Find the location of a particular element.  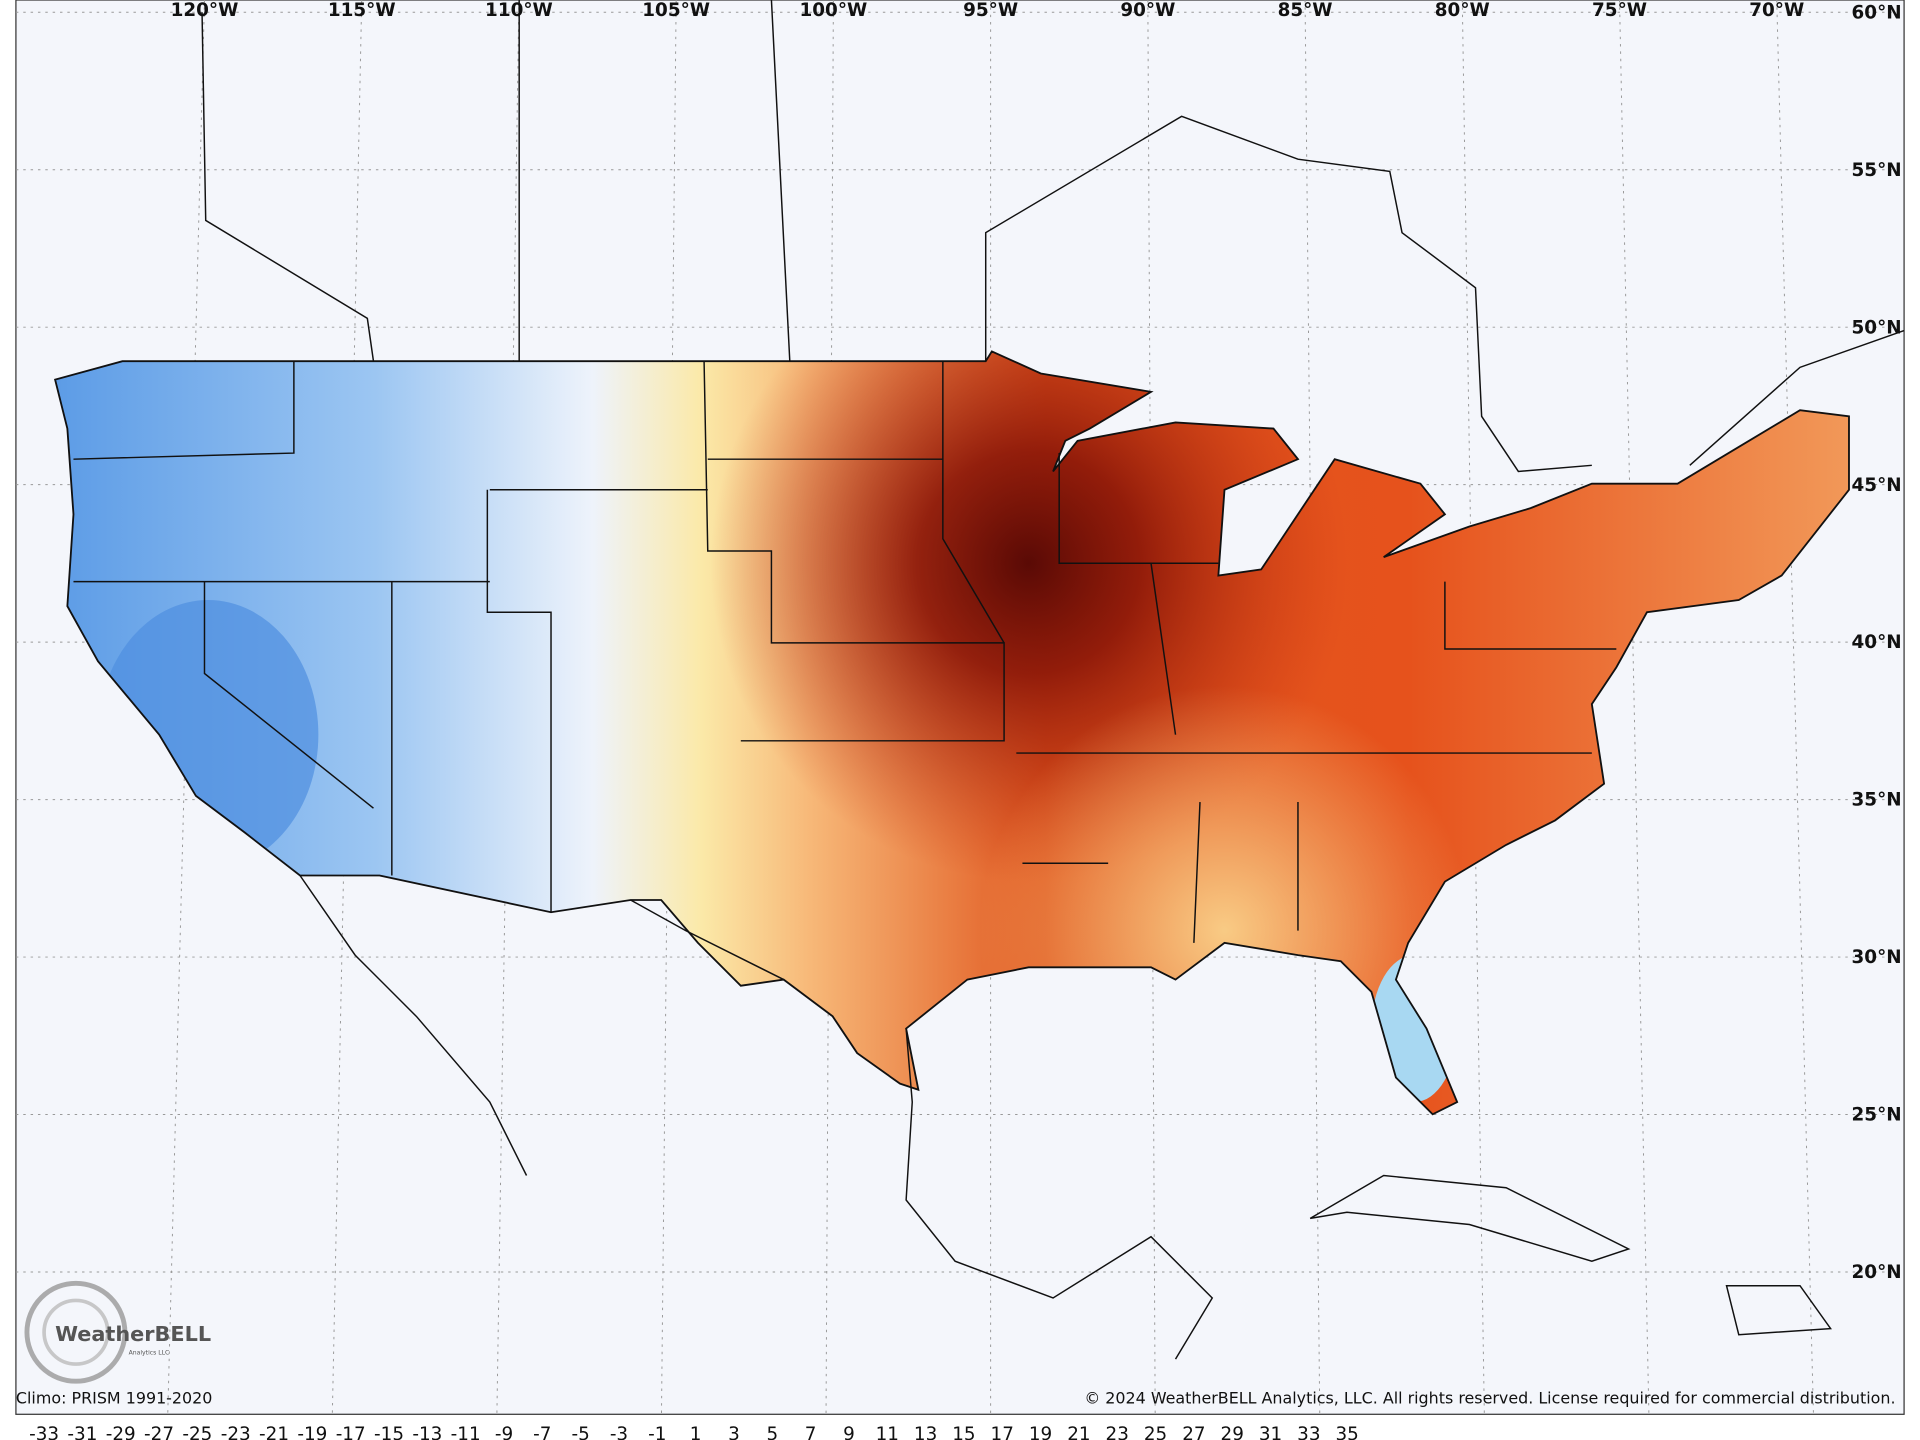

logo: WeatherBELL Analytics LLC is located at coordinates (117, 1332).